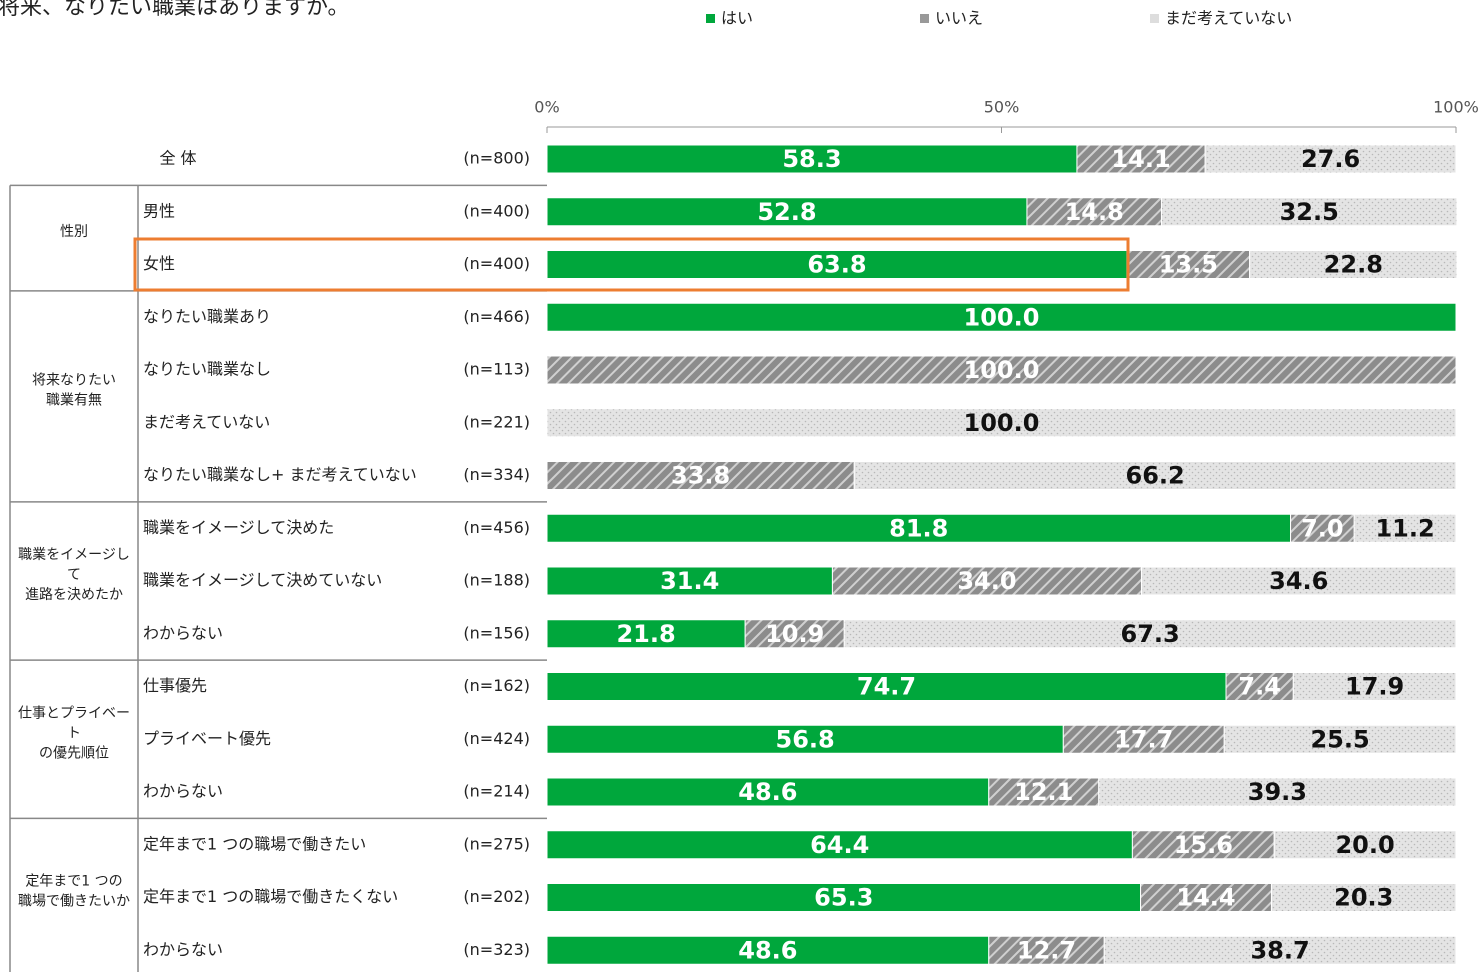 This screenshot has height=972, width=1484. What do you see at coordinates (496, 316) in the screenshot?
I see `n-label: (n=466)` at bounding box center [496, 316].